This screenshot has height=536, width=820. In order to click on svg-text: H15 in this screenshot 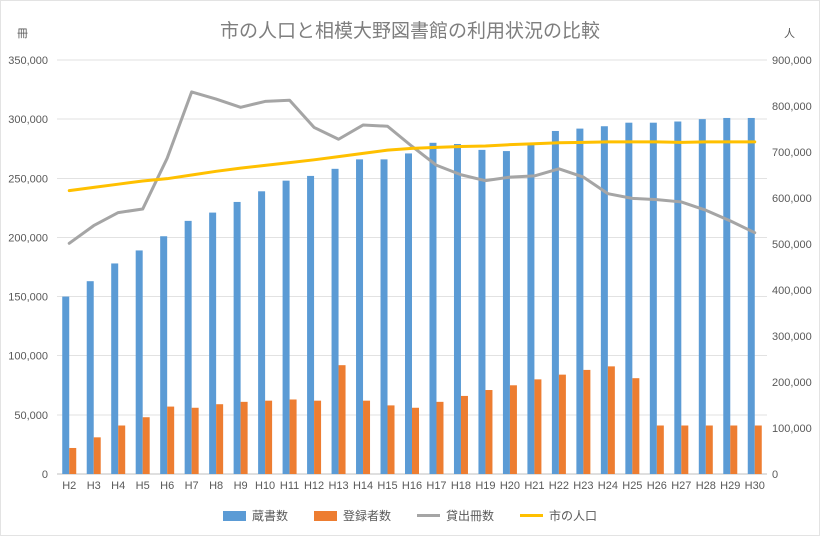, I will do `click(387, 486)`.